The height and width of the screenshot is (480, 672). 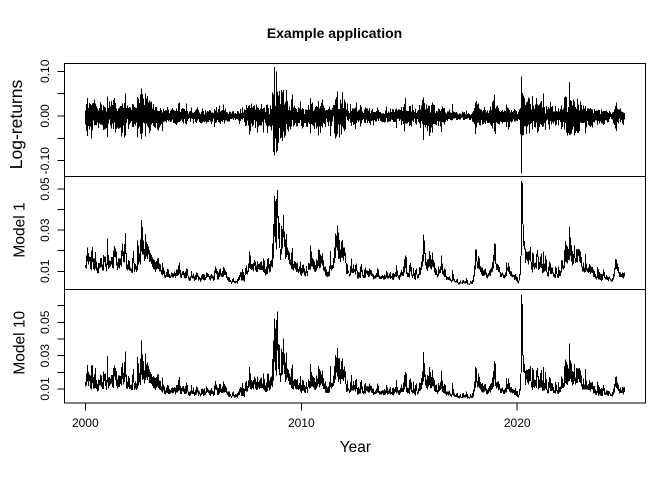 I want to click on svg-text: Model 10, so click(x=20, y=343).